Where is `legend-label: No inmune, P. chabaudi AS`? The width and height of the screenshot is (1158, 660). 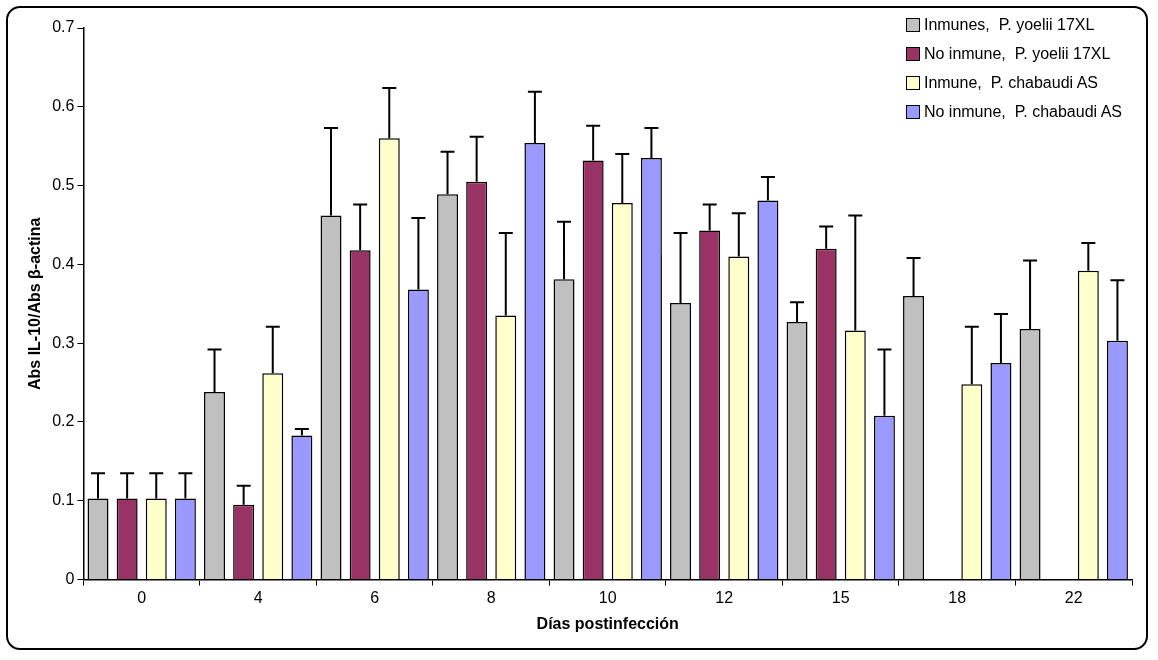
legend-label: No inmune, P. chabaudi AS is located at coordinates (1022, 112).